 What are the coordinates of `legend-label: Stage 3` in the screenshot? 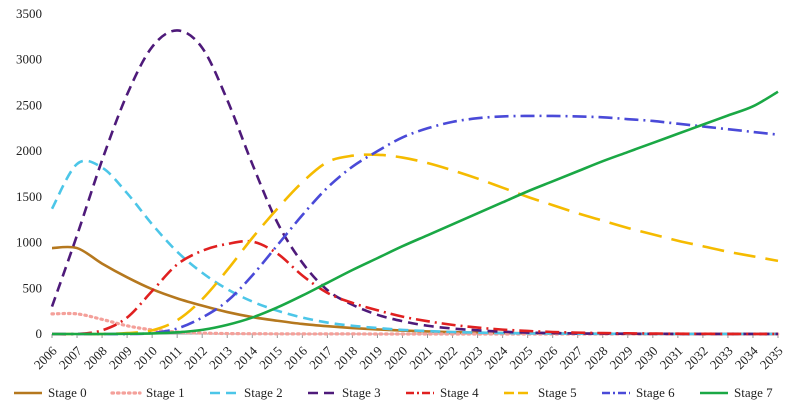 It's located at (361, 392).